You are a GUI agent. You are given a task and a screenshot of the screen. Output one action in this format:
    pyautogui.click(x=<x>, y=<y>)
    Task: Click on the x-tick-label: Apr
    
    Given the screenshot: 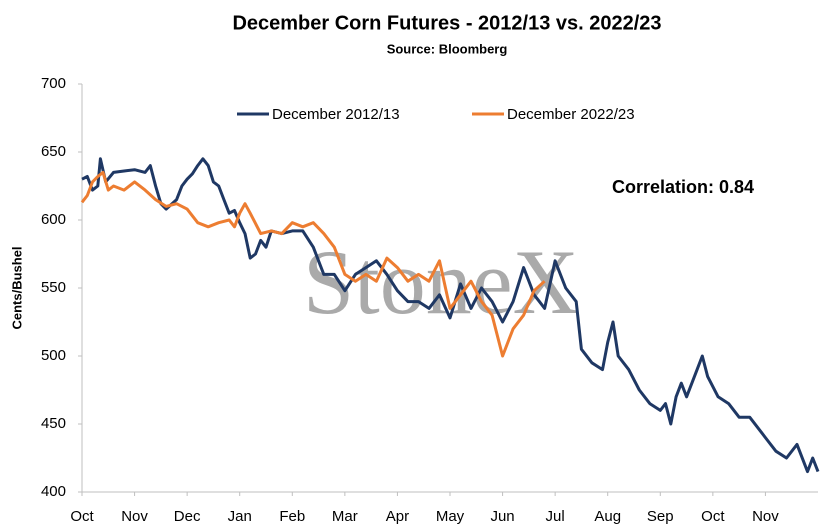 What is the action you would take?
    pyautogui.click(x=397, y=516)
    